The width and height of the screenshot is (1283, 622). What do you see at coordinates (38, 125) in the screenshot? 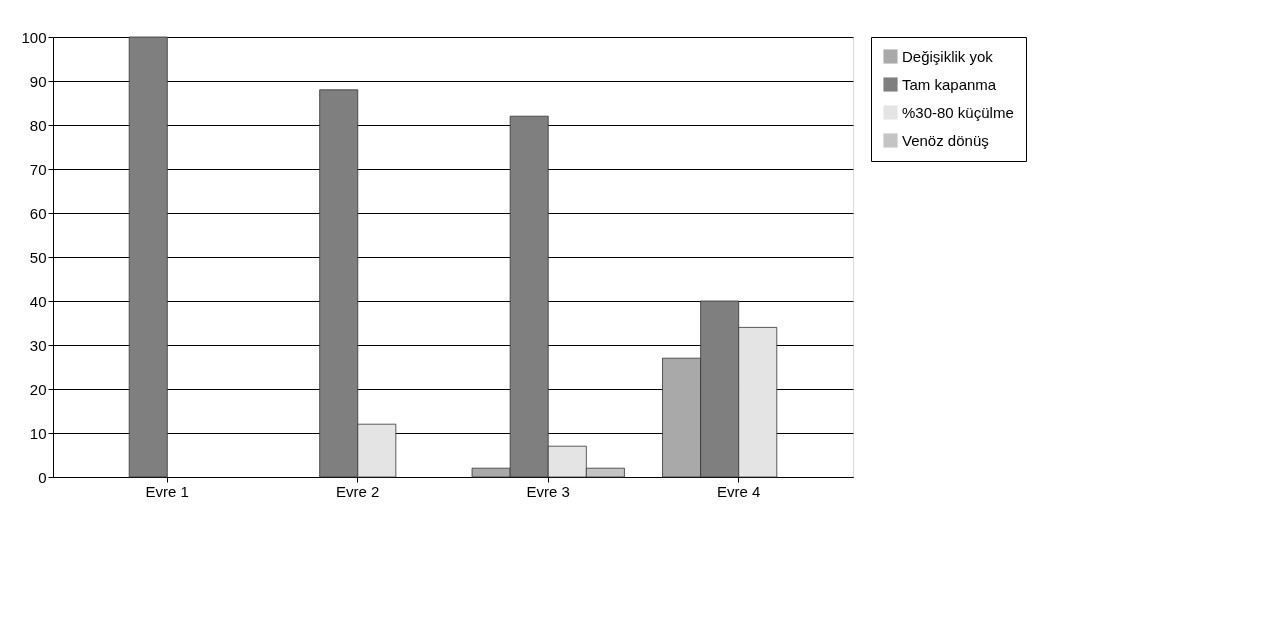
I see `y-tick-label: 80` at bounding box center [38, 125].